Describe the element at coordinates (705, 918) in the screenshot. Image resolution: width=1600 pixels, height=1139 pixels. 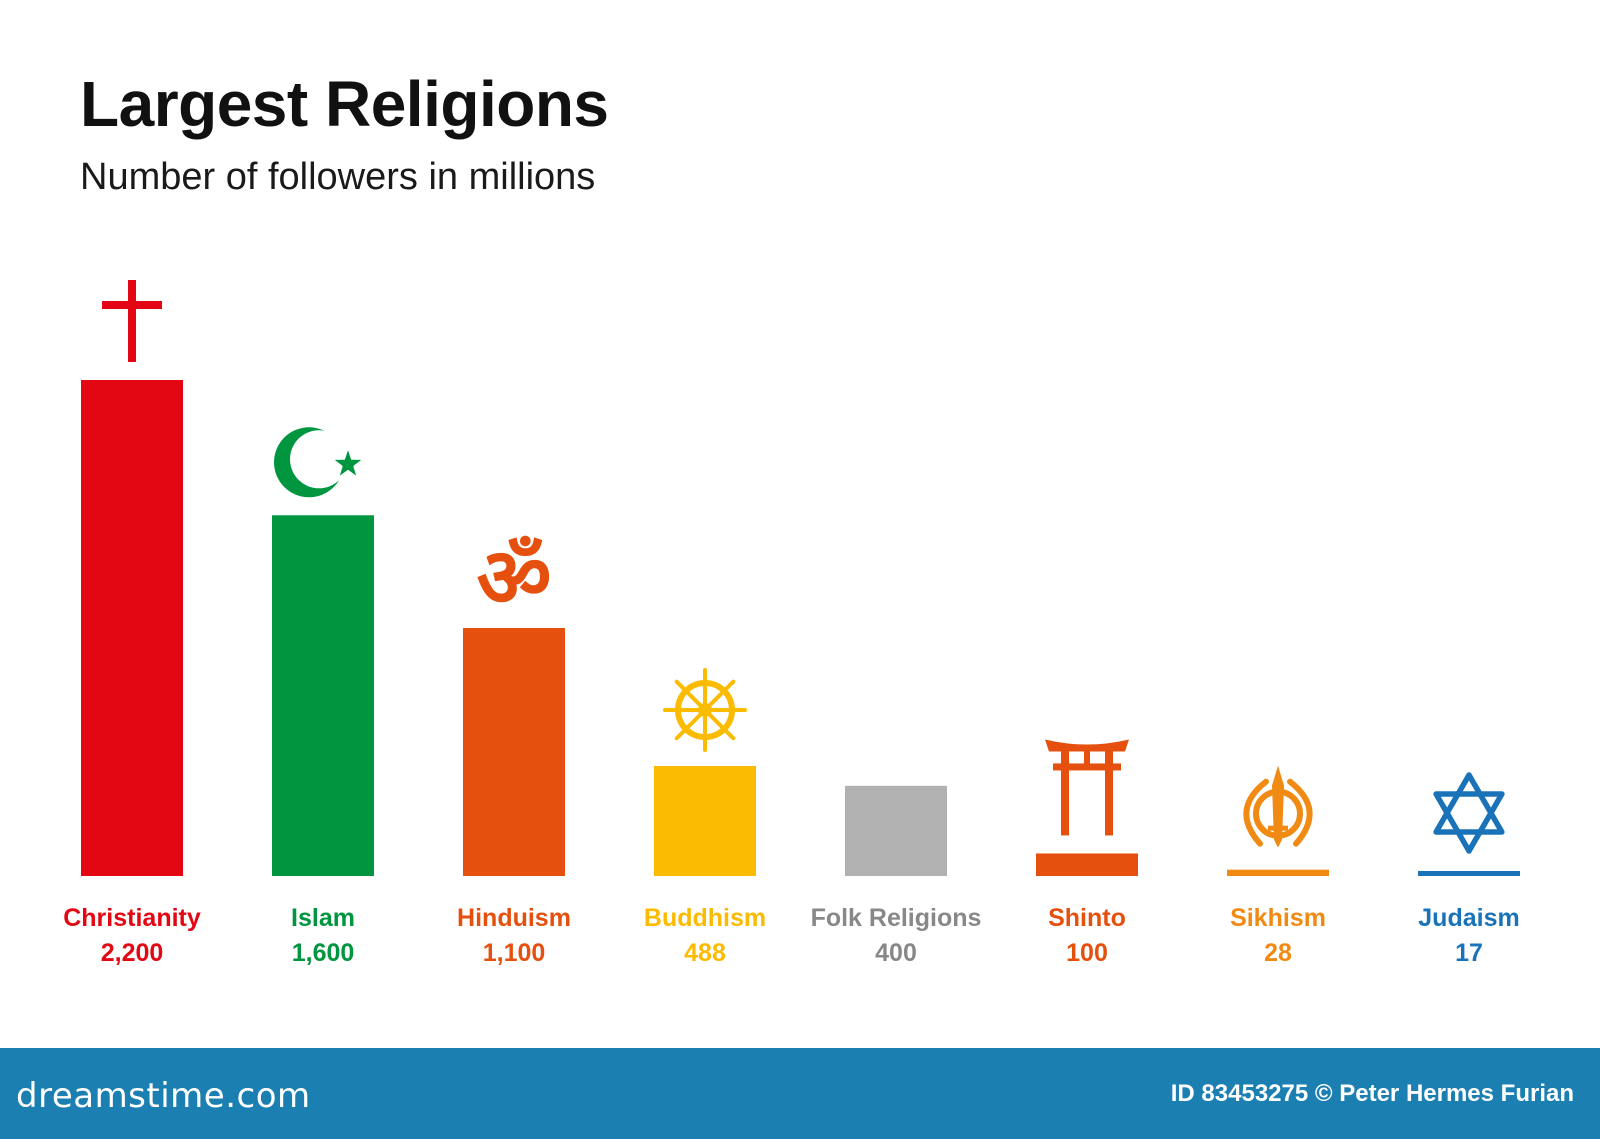
I see `category-label: Buddhism` at that location.